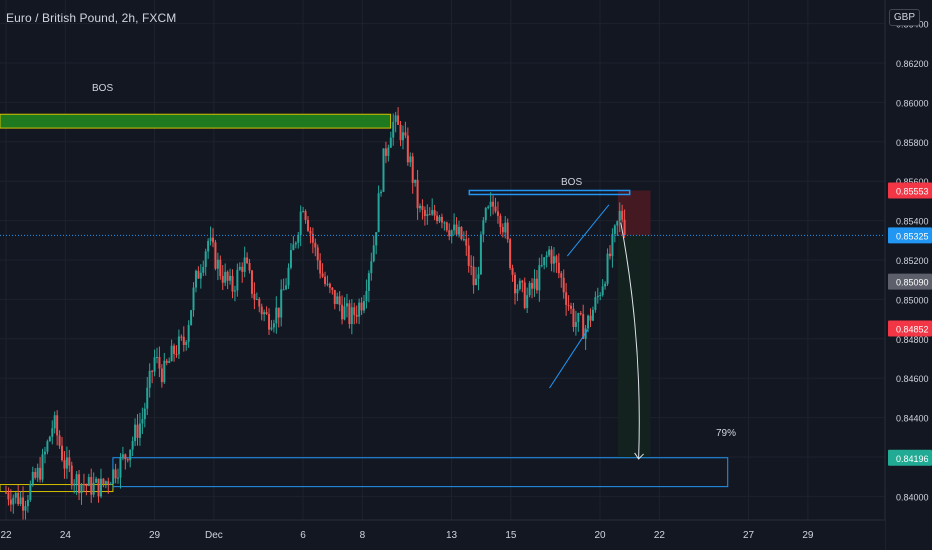  I want to click on x-tick-label: 29, so click(155, 535).